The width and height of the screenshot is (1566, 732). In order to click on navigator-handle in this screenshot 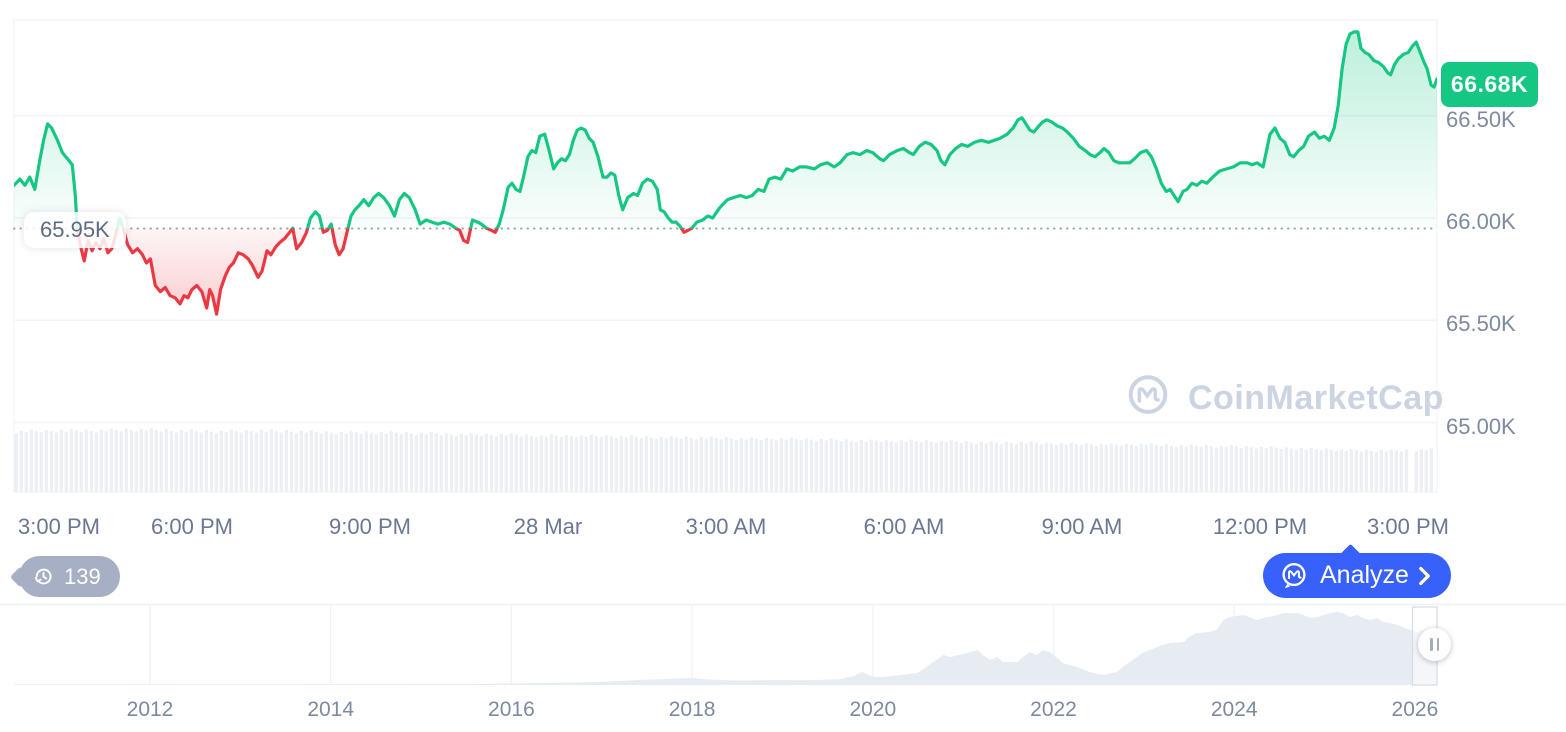, I will do `click(1434, 644)`.